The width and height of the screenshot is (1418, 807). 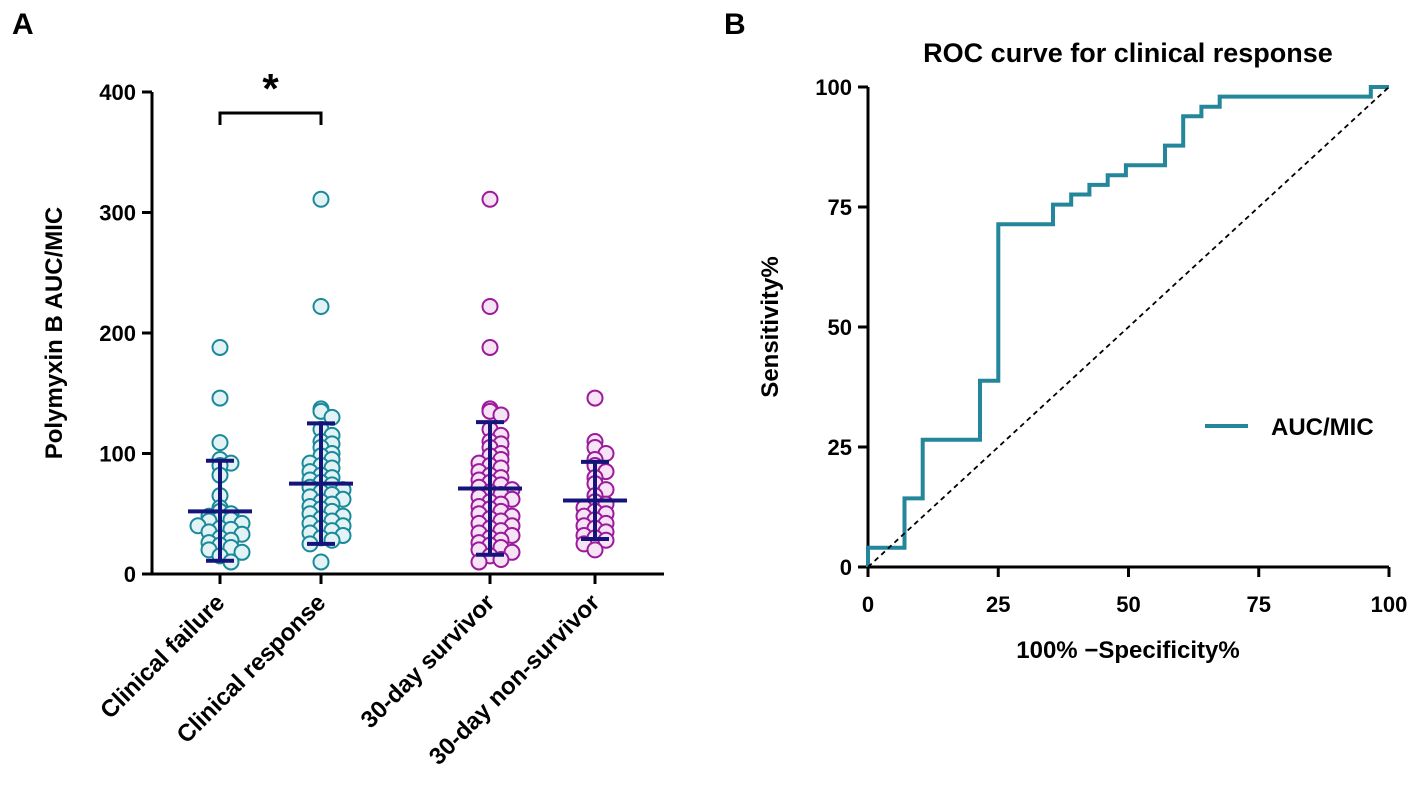 What do you see at coordinates (840, 207) in the screenshot?
I see `roc-y-tick-label: 75` at bounding box center [840, 207].